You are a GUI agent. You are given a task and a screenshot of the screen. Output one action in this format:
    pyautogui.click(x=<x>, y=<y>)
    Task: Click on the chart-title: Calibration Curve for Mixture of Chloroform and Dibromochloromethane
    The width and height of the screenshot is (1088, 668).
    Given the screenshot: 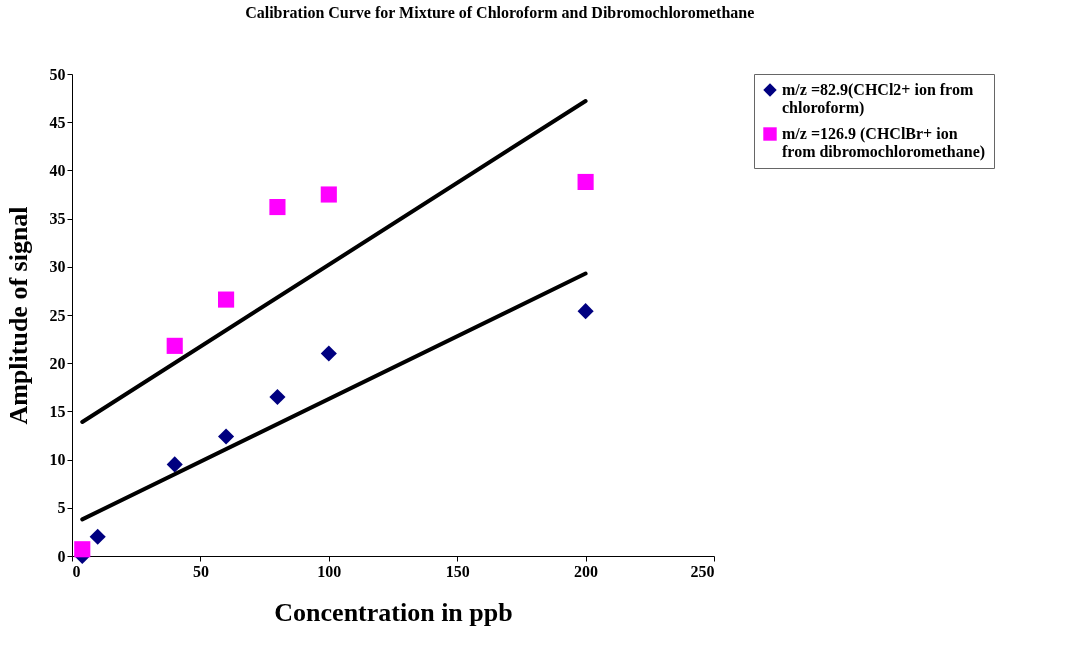 What is the action you would take?
    pyautogui.click(x=500, y=12)
    